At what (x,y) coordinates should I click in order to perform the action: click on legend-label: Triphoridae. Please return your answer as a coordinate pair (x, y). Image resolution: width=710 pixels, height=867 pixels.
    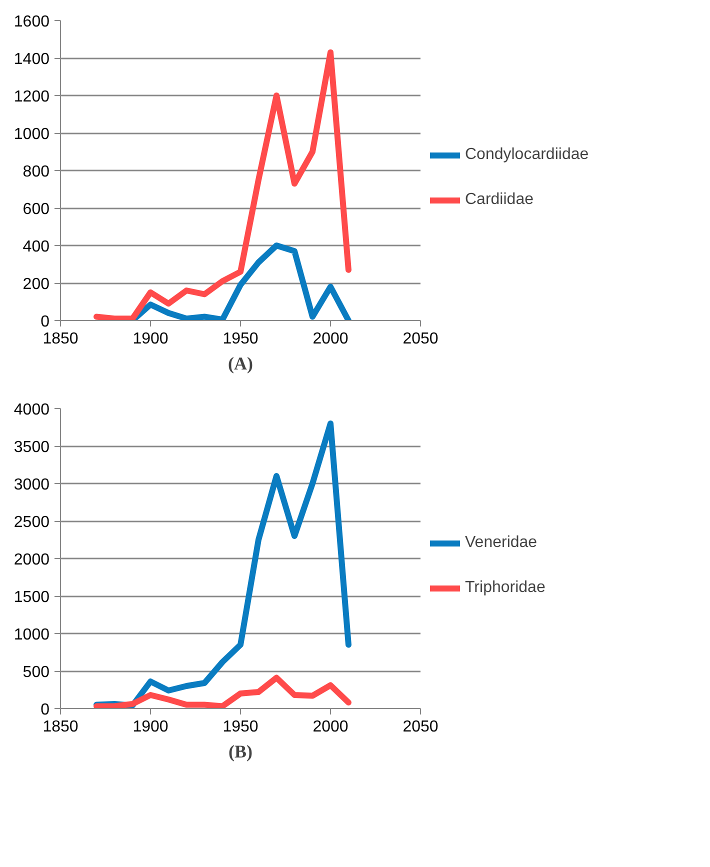
    Looking at the image, I should click on (505, 588).